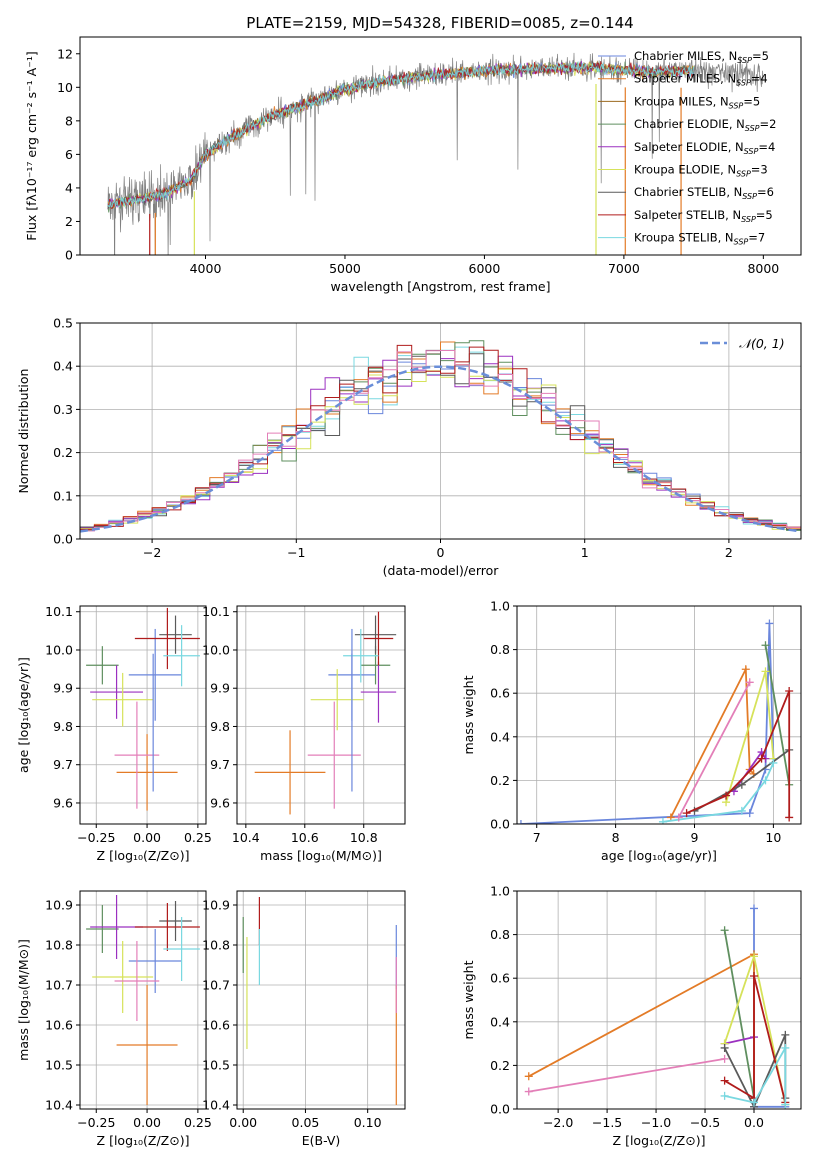  I want to click on x-tick-label: 0.05, so click(306, 1122).